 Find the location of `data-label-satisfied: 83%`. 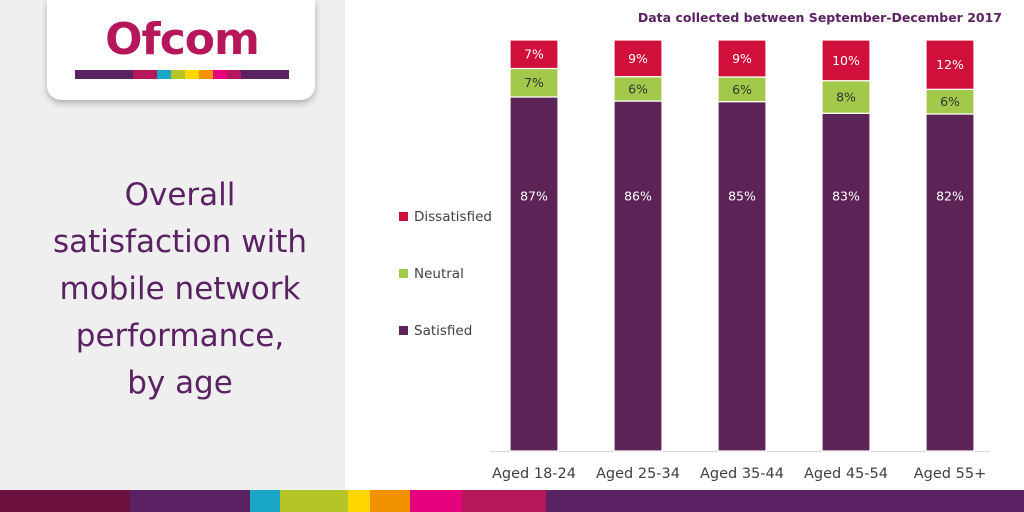

data-label-satisfied: 83% is located at coordinates (846, 196).